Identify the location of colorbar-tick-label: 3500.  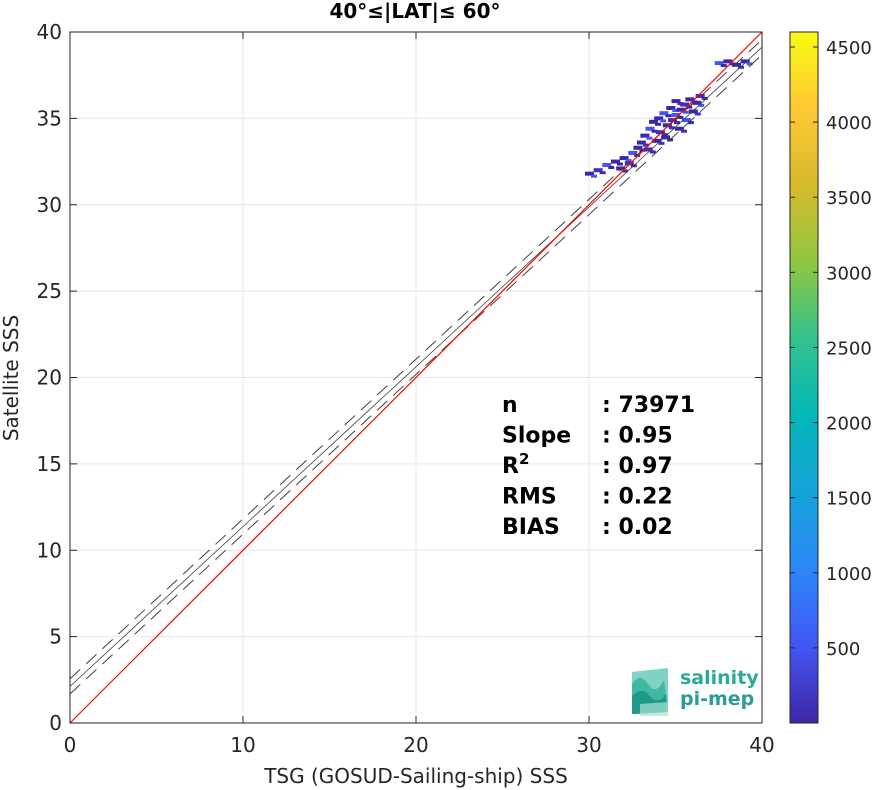
(849, 198).